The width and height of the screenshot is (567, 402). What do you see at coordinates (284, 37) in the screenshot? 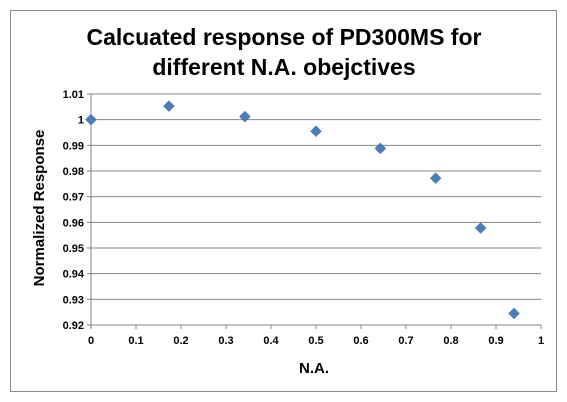
I see `chart-title-line-1: Calcuated response of PD300MS for` at bounding box center [284, 37].